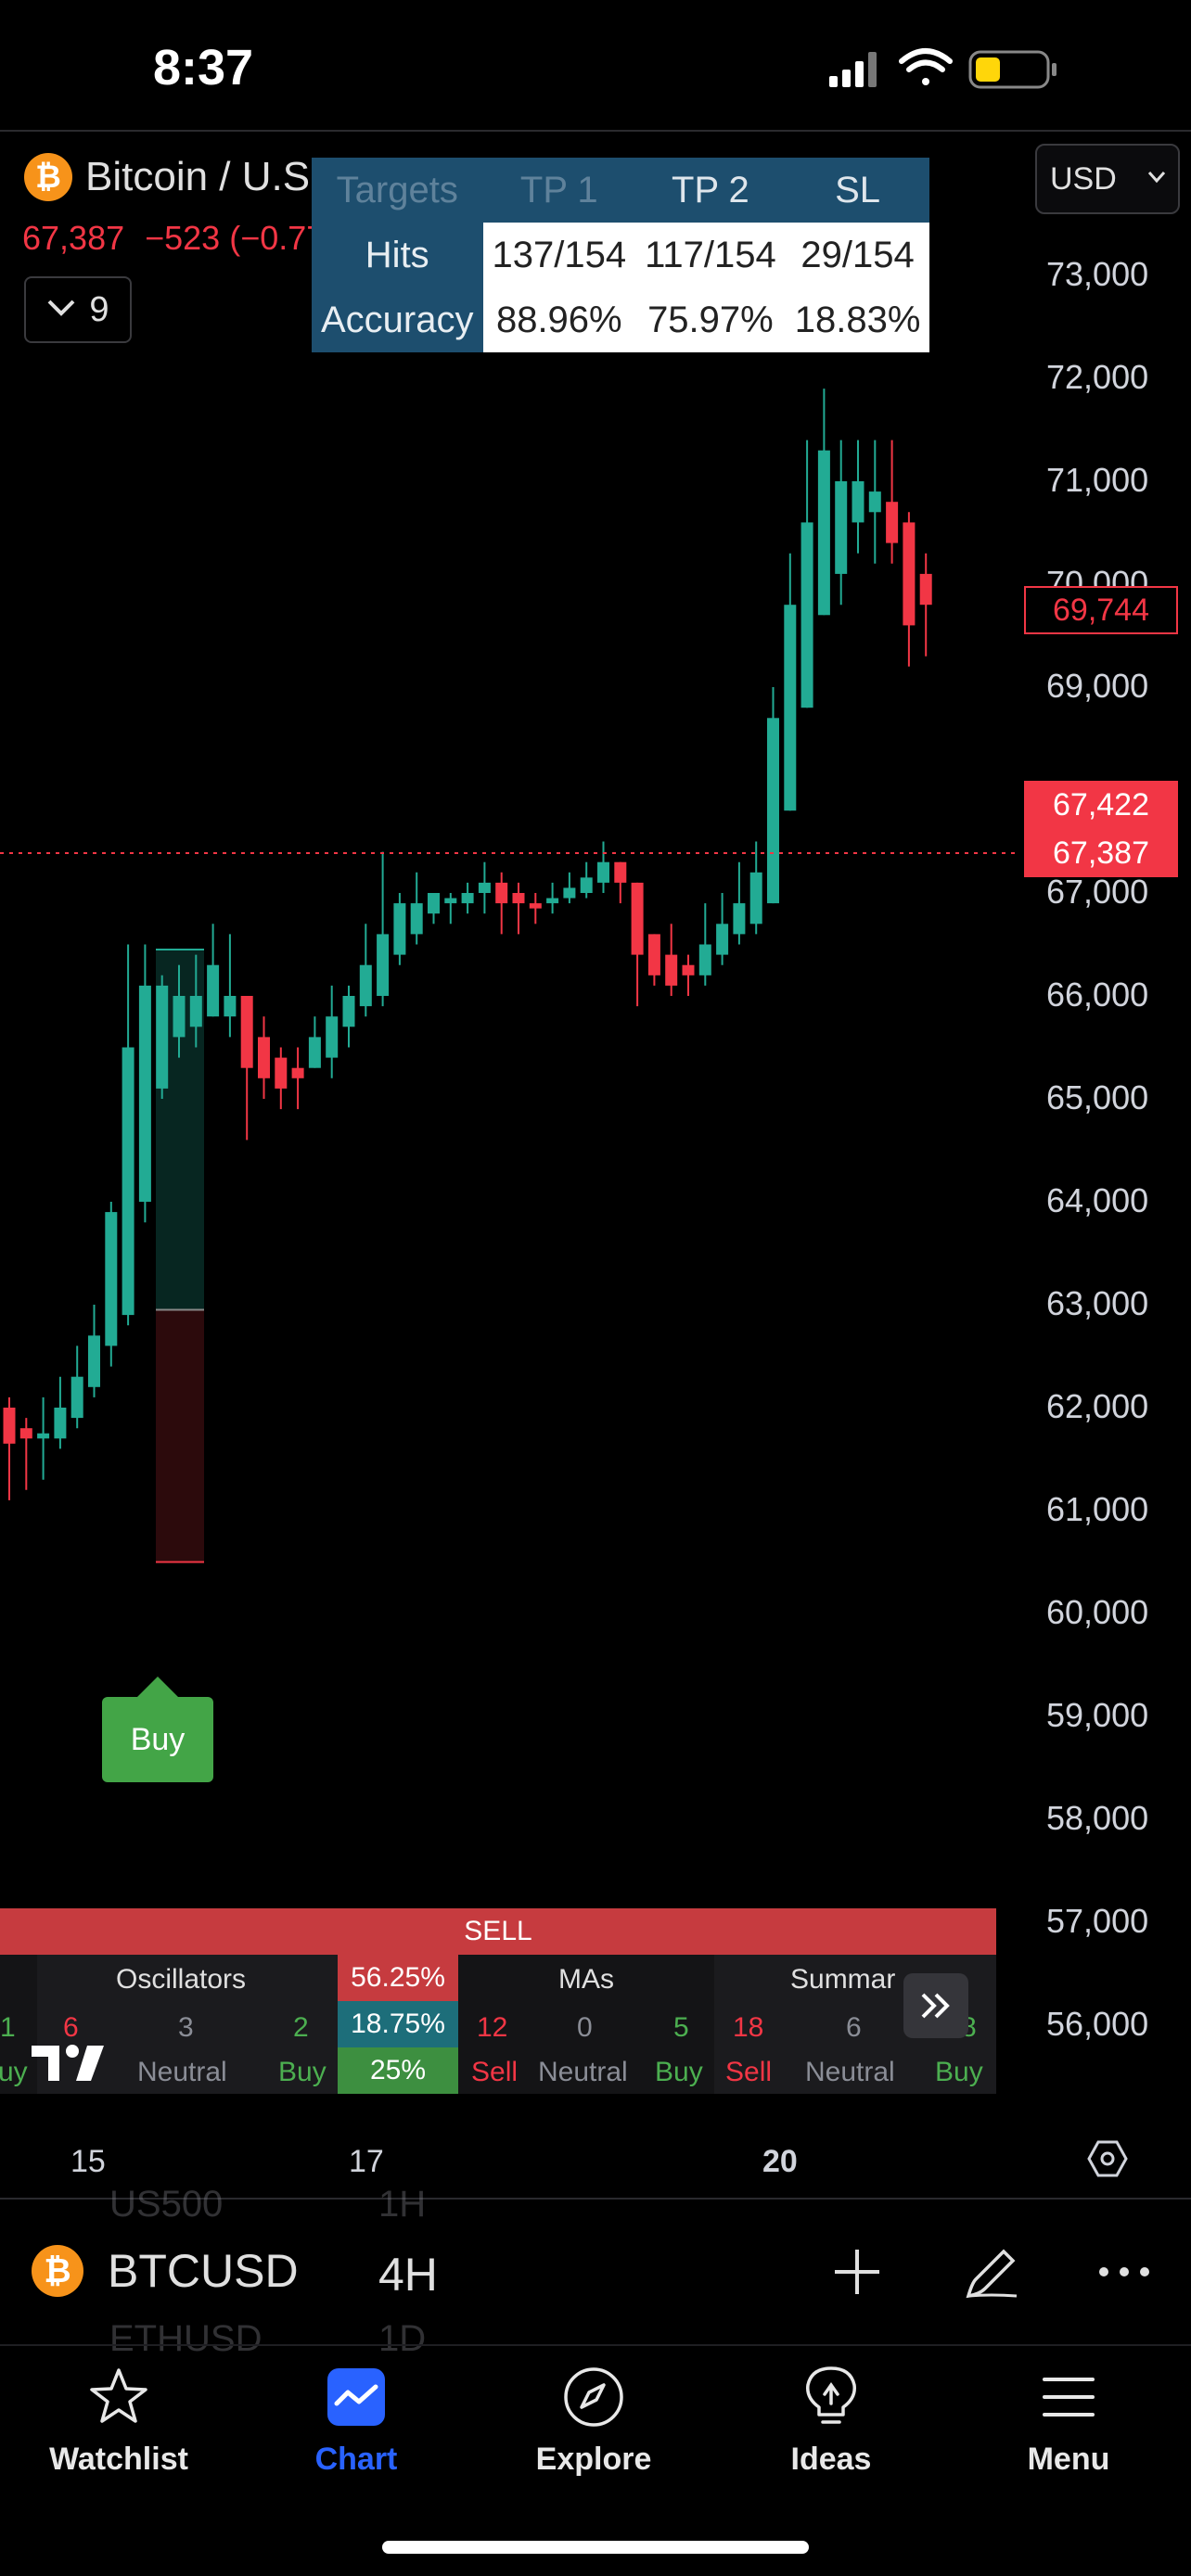 The image size is (1191, 2576). Describe the element at coordinates (831, 2397) in the screenshot. I see `lightbulb-icon` at that location.